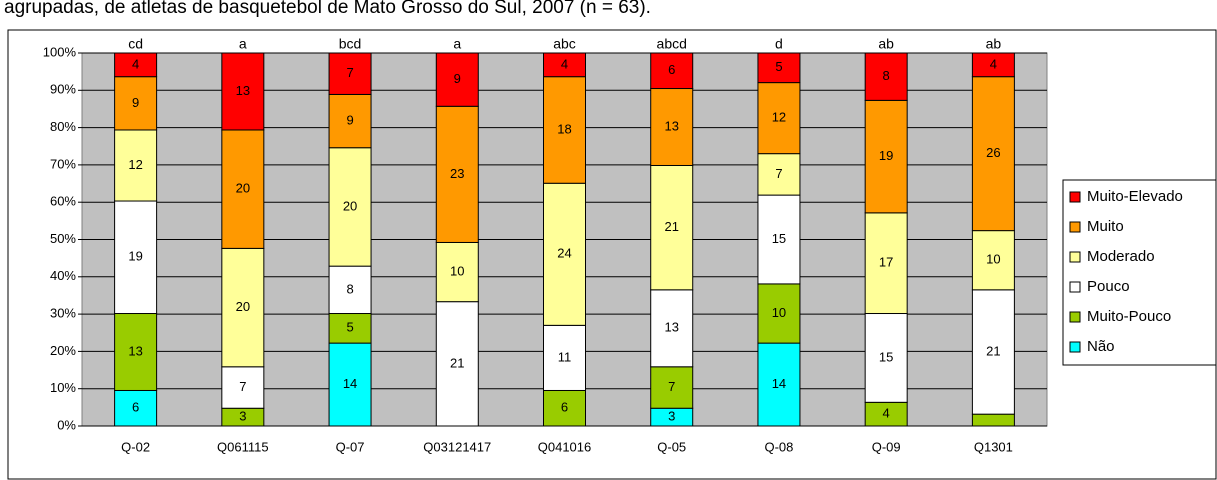 This screenshot has width=1217, height=480. What do you see at coordinates (63, 387) in the screenshot?
I see `y-tick-label: 10%` at bounding box center [63, 387].